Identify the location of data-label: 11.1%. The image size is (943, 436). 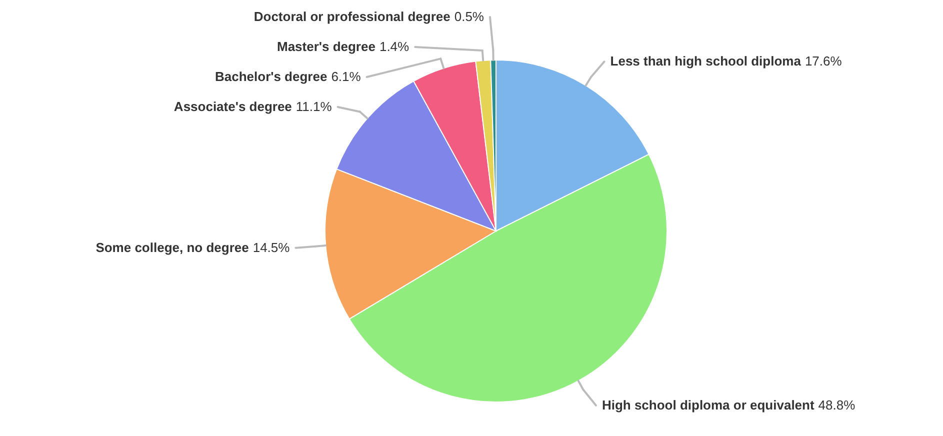
(314, 106).